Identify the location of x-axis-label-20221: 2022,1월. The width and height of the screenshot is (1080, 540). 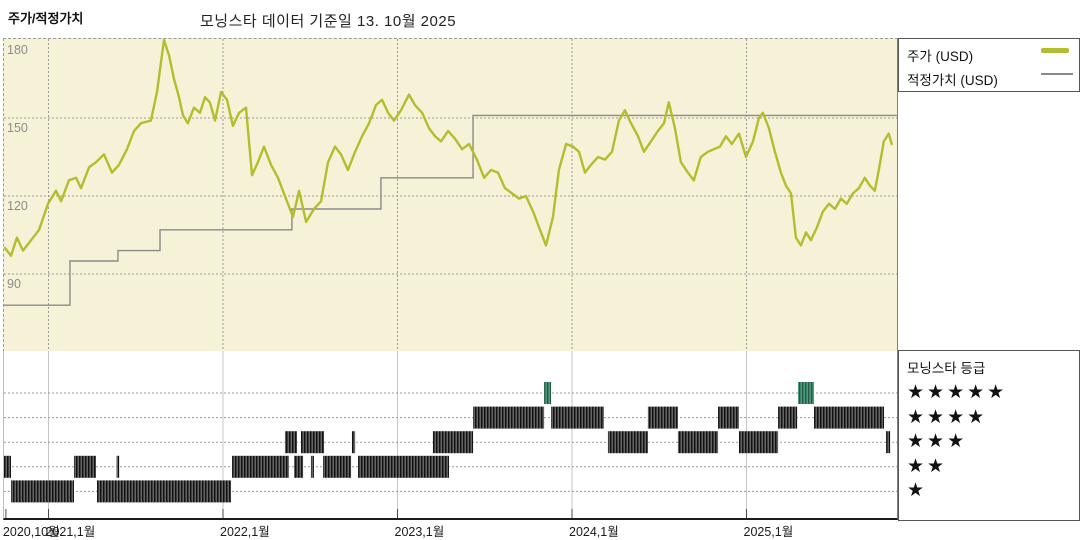
(245, 532).